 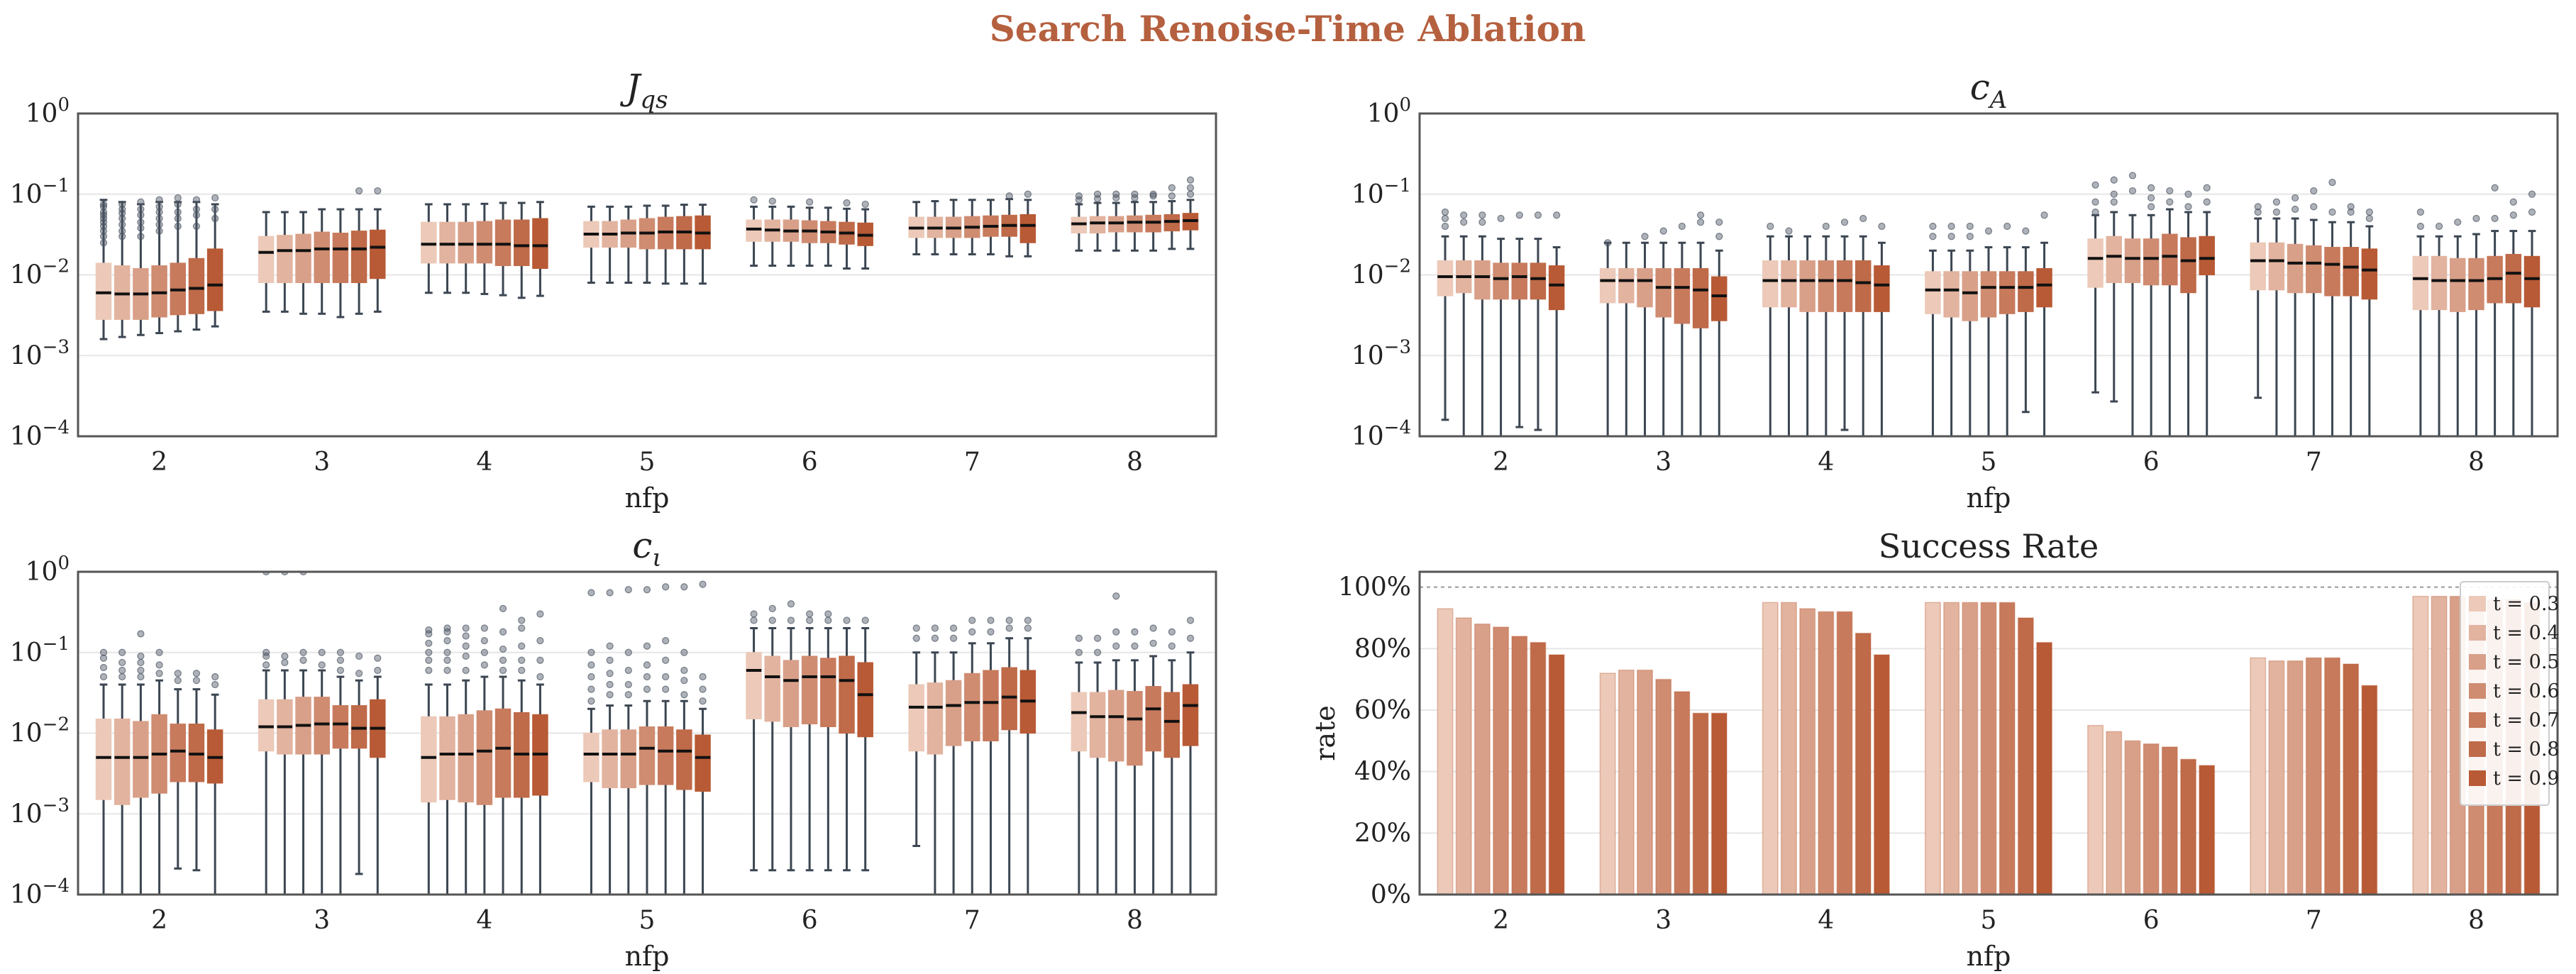 What do you see at coordinates (1988, 275) in the screenshot?
I see `axes-frame` at bounding box center [1988, 275].